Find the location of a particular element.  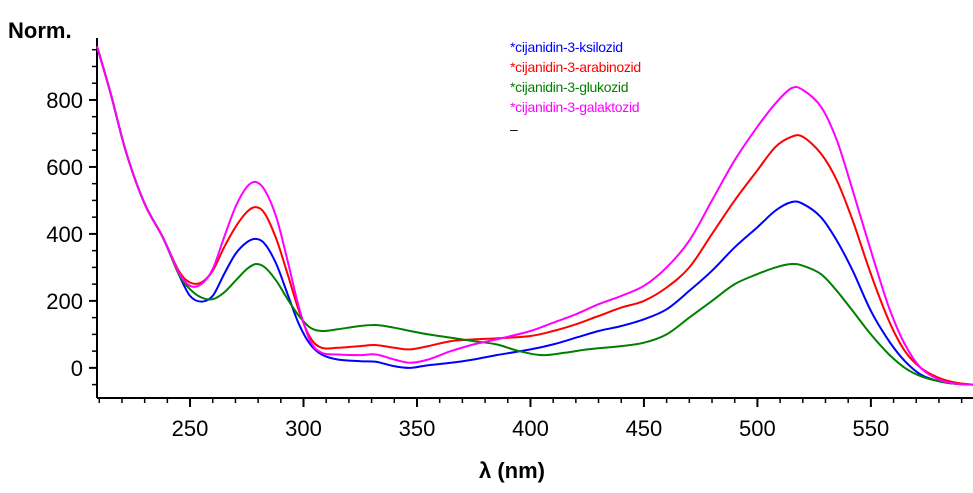

y-tick-label: 200 is located at coordinates (64, 301).